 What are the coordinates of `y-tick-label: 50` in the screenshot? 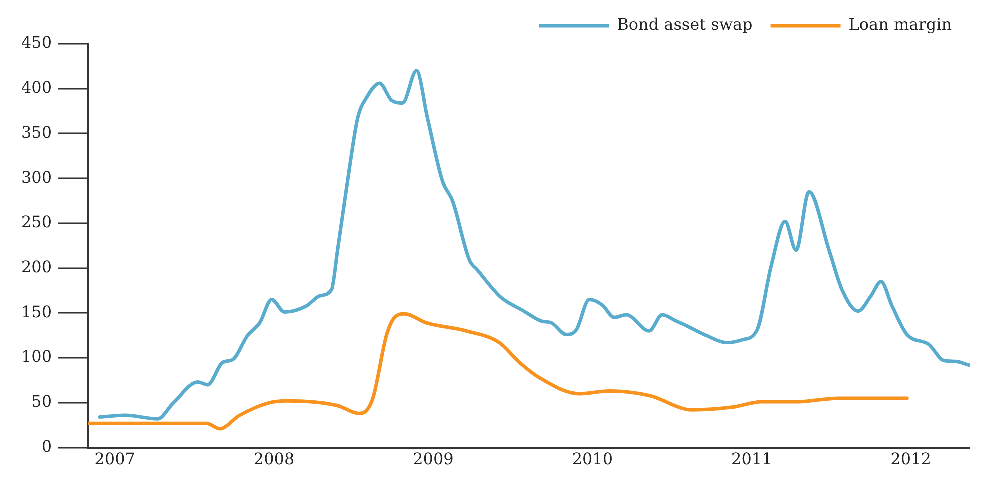 It's located at (42, 402).